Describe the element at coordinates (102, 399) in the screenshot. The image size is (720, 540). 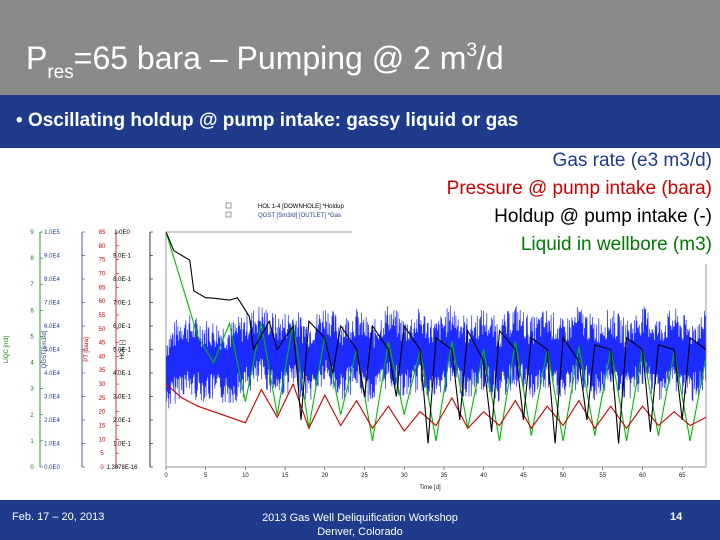
I see `y-tick-label: 25` at that location.